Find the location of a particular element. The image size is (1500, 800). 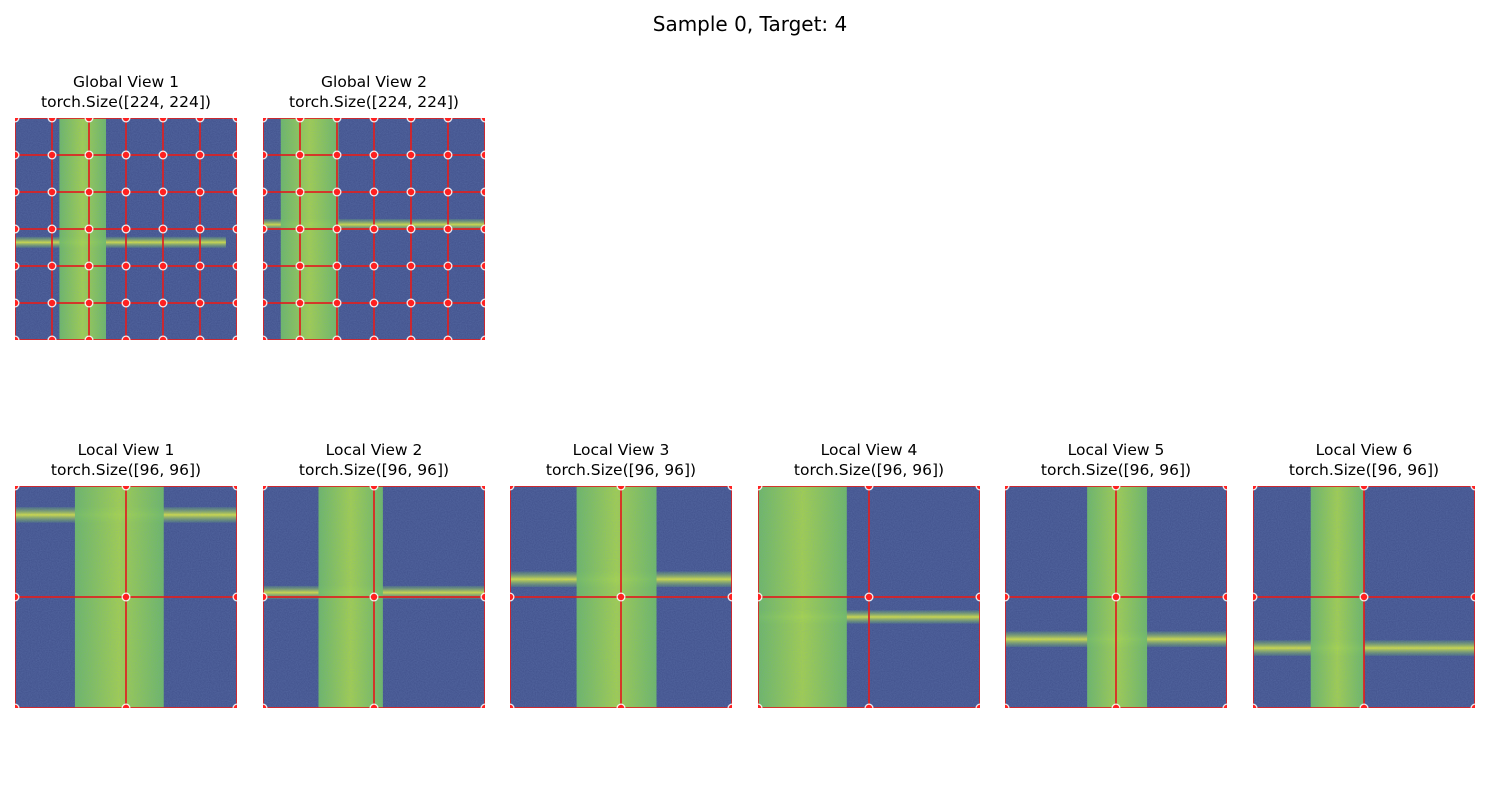

panel-title: Local View 2 is located at coordinates (374, 450).